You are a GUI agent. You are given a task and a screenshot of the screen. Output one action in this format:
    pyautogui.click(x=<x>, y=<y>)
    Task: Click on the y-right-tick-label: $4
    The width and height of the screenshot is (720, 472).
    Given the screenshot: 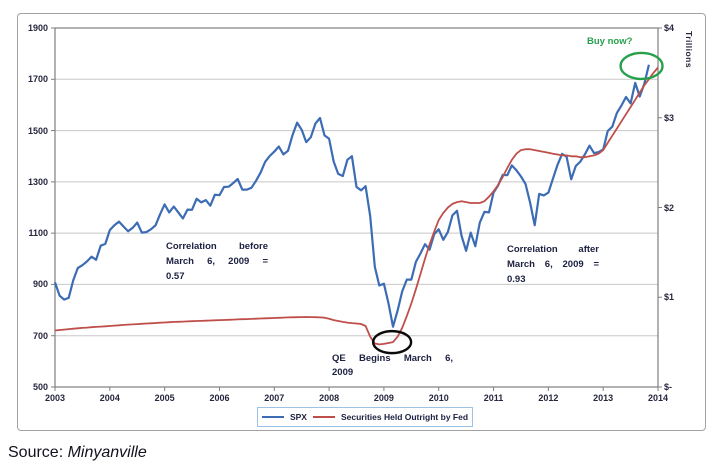 What is the action you would take?
    pyautogui.click(x=669, y=28)
    